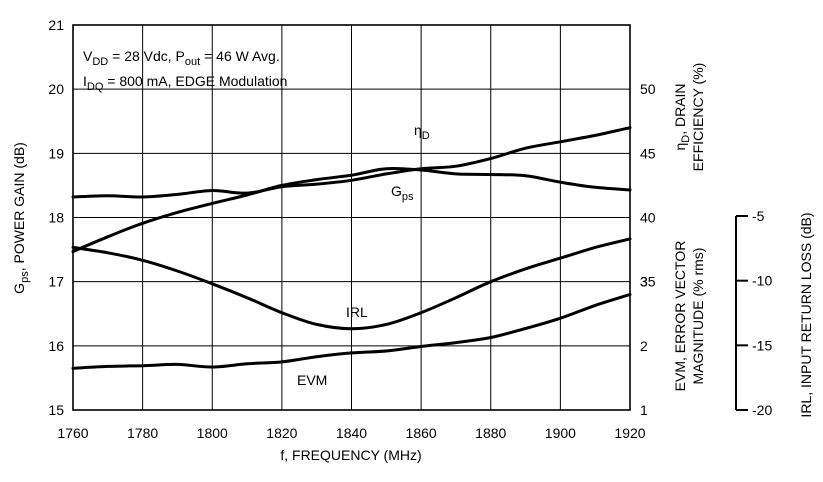 This screenshot has width=823, height=482. What do you see at coordinates (762, 281) in the screenshot?
I see `irl-tick-label: -10` at bounding box center [762, 281].